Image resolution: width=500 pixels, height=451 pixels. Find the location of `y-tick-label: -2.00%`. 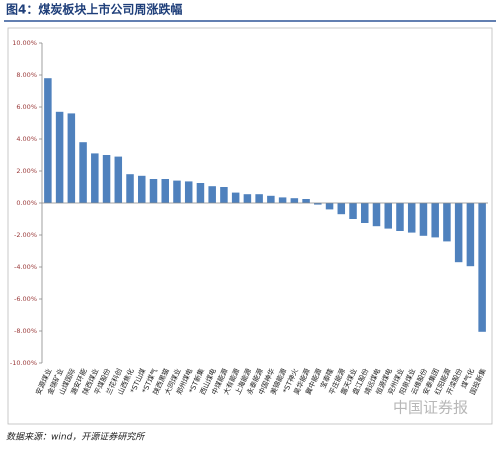

y-tick-label: -2.00% is located at coordinates (25, 235).